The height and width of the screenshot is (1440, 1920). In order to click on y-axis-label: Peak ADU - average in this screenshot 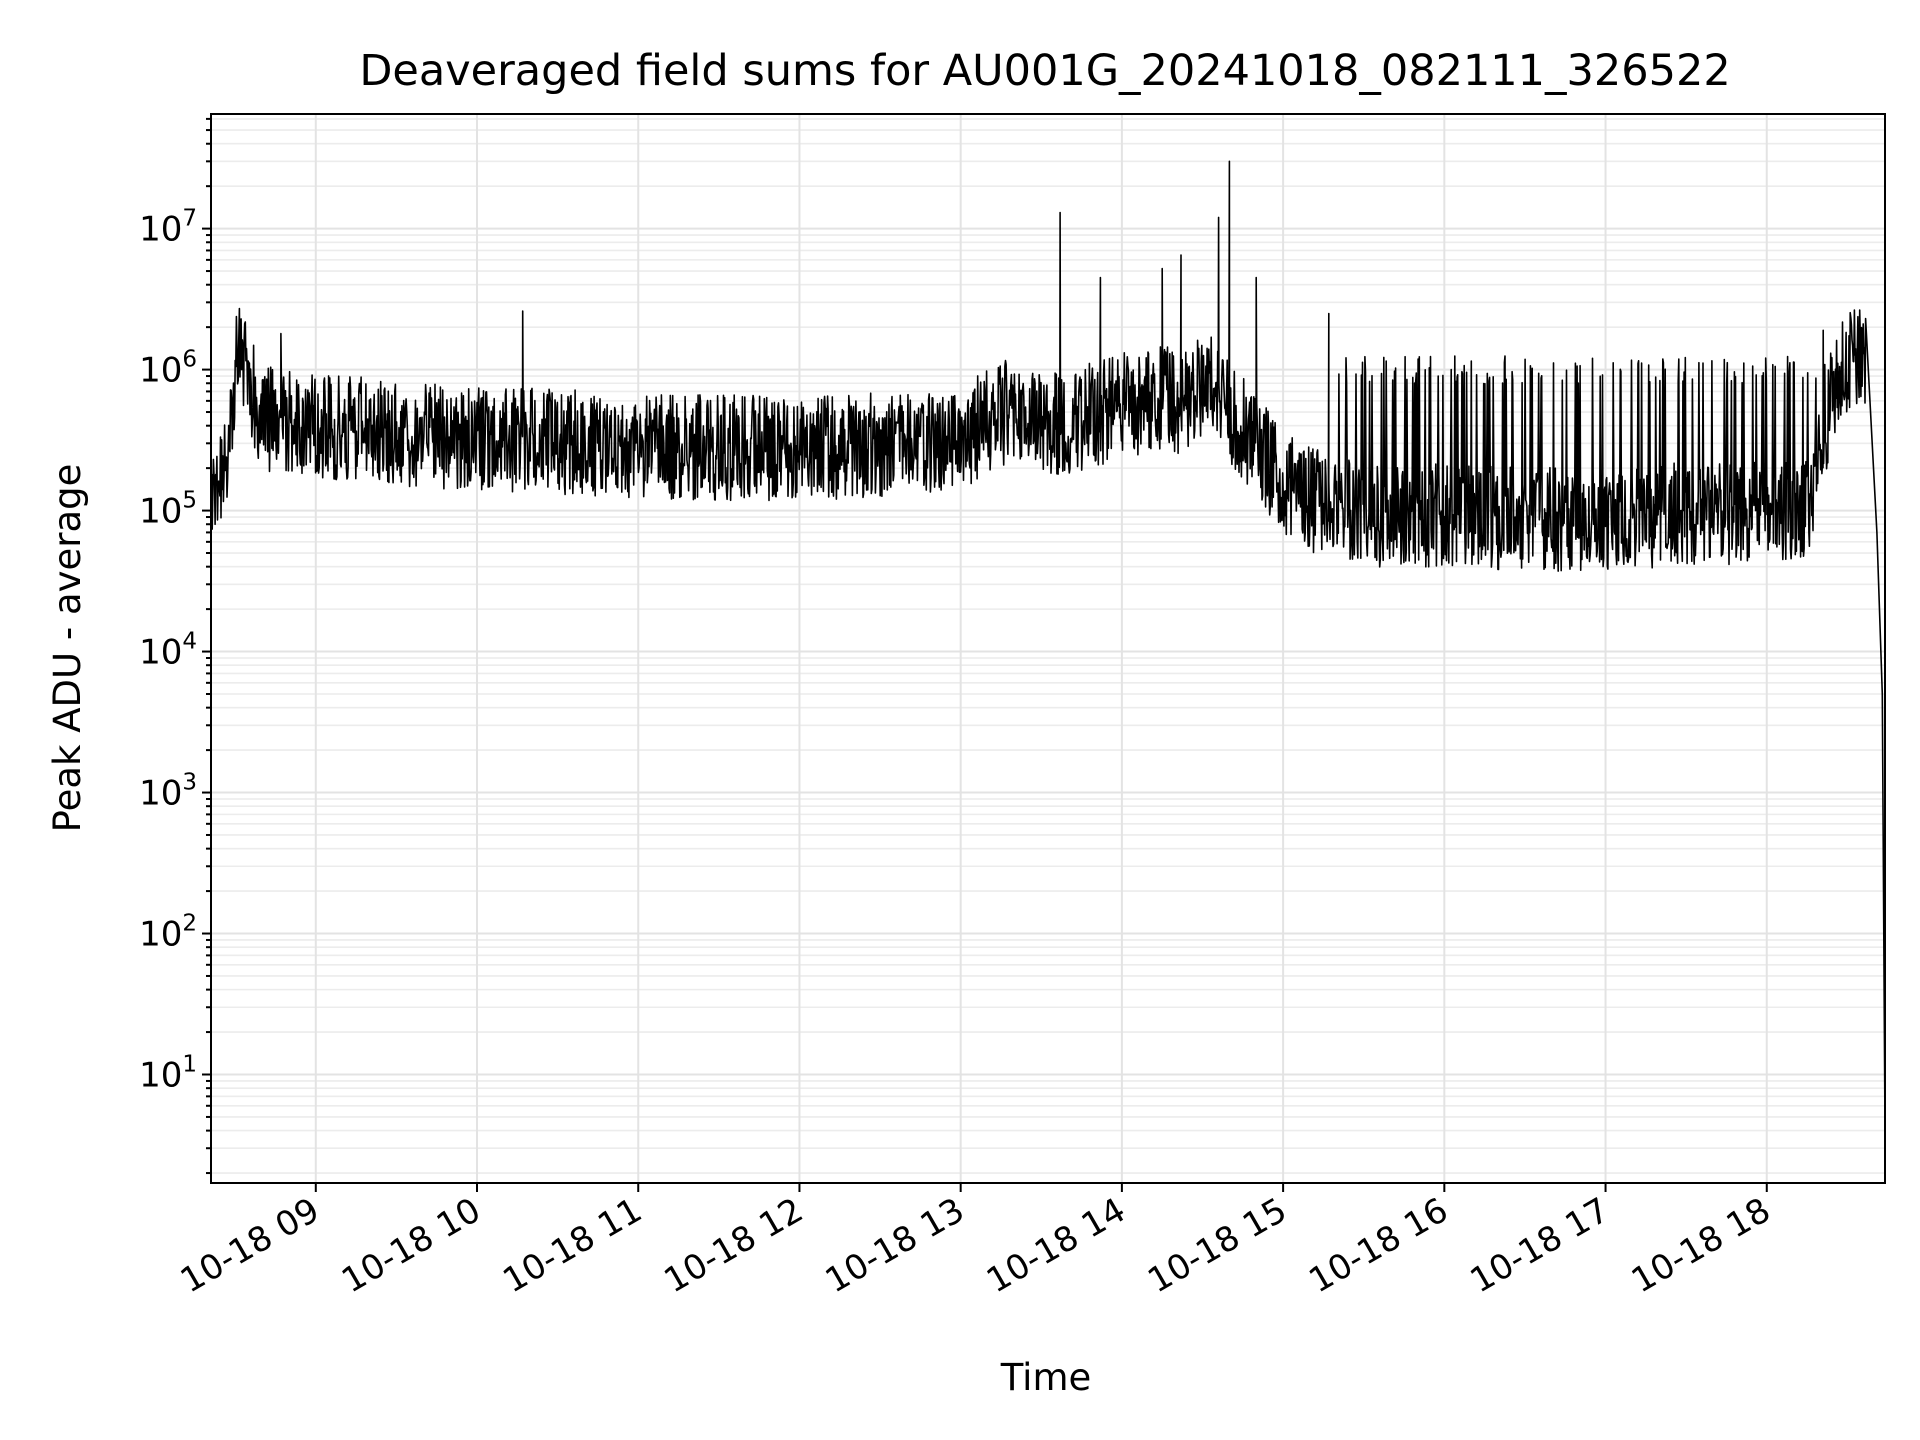, I will do `click(67, 648)`.